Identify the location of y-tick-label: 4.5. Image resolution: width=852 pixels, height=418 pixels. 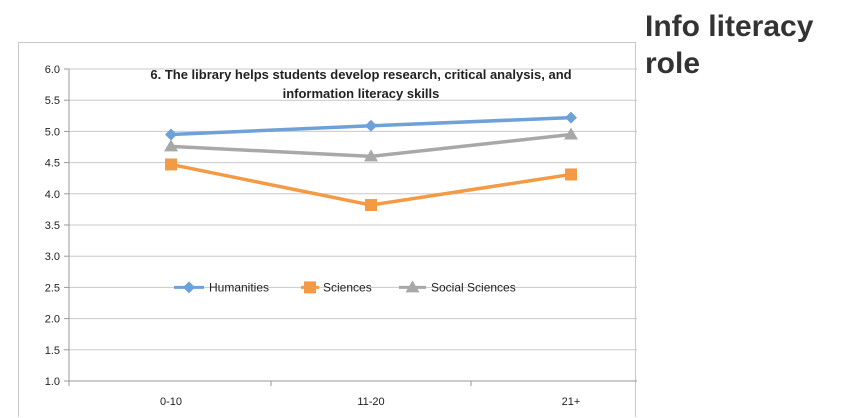
(52, 164).